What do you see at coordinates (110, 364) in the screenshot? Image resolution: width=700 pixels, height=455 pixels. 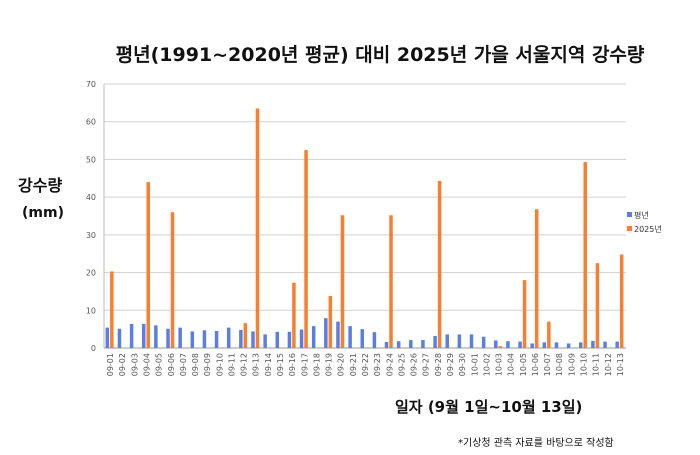 I see `x-tick-label: 09-01` at bounding box center [110, 364].